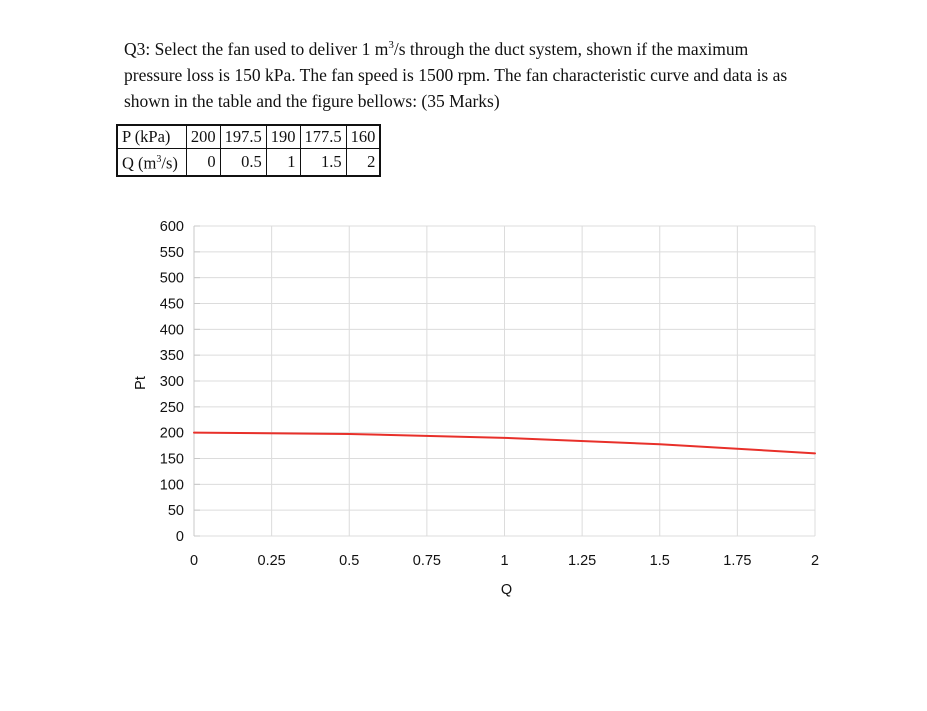 Image resolution: width=927 pixels, height=711 pixels. Describe the element at coordinates (504, 443) in the screenshot. I see `chart-series` at that location.